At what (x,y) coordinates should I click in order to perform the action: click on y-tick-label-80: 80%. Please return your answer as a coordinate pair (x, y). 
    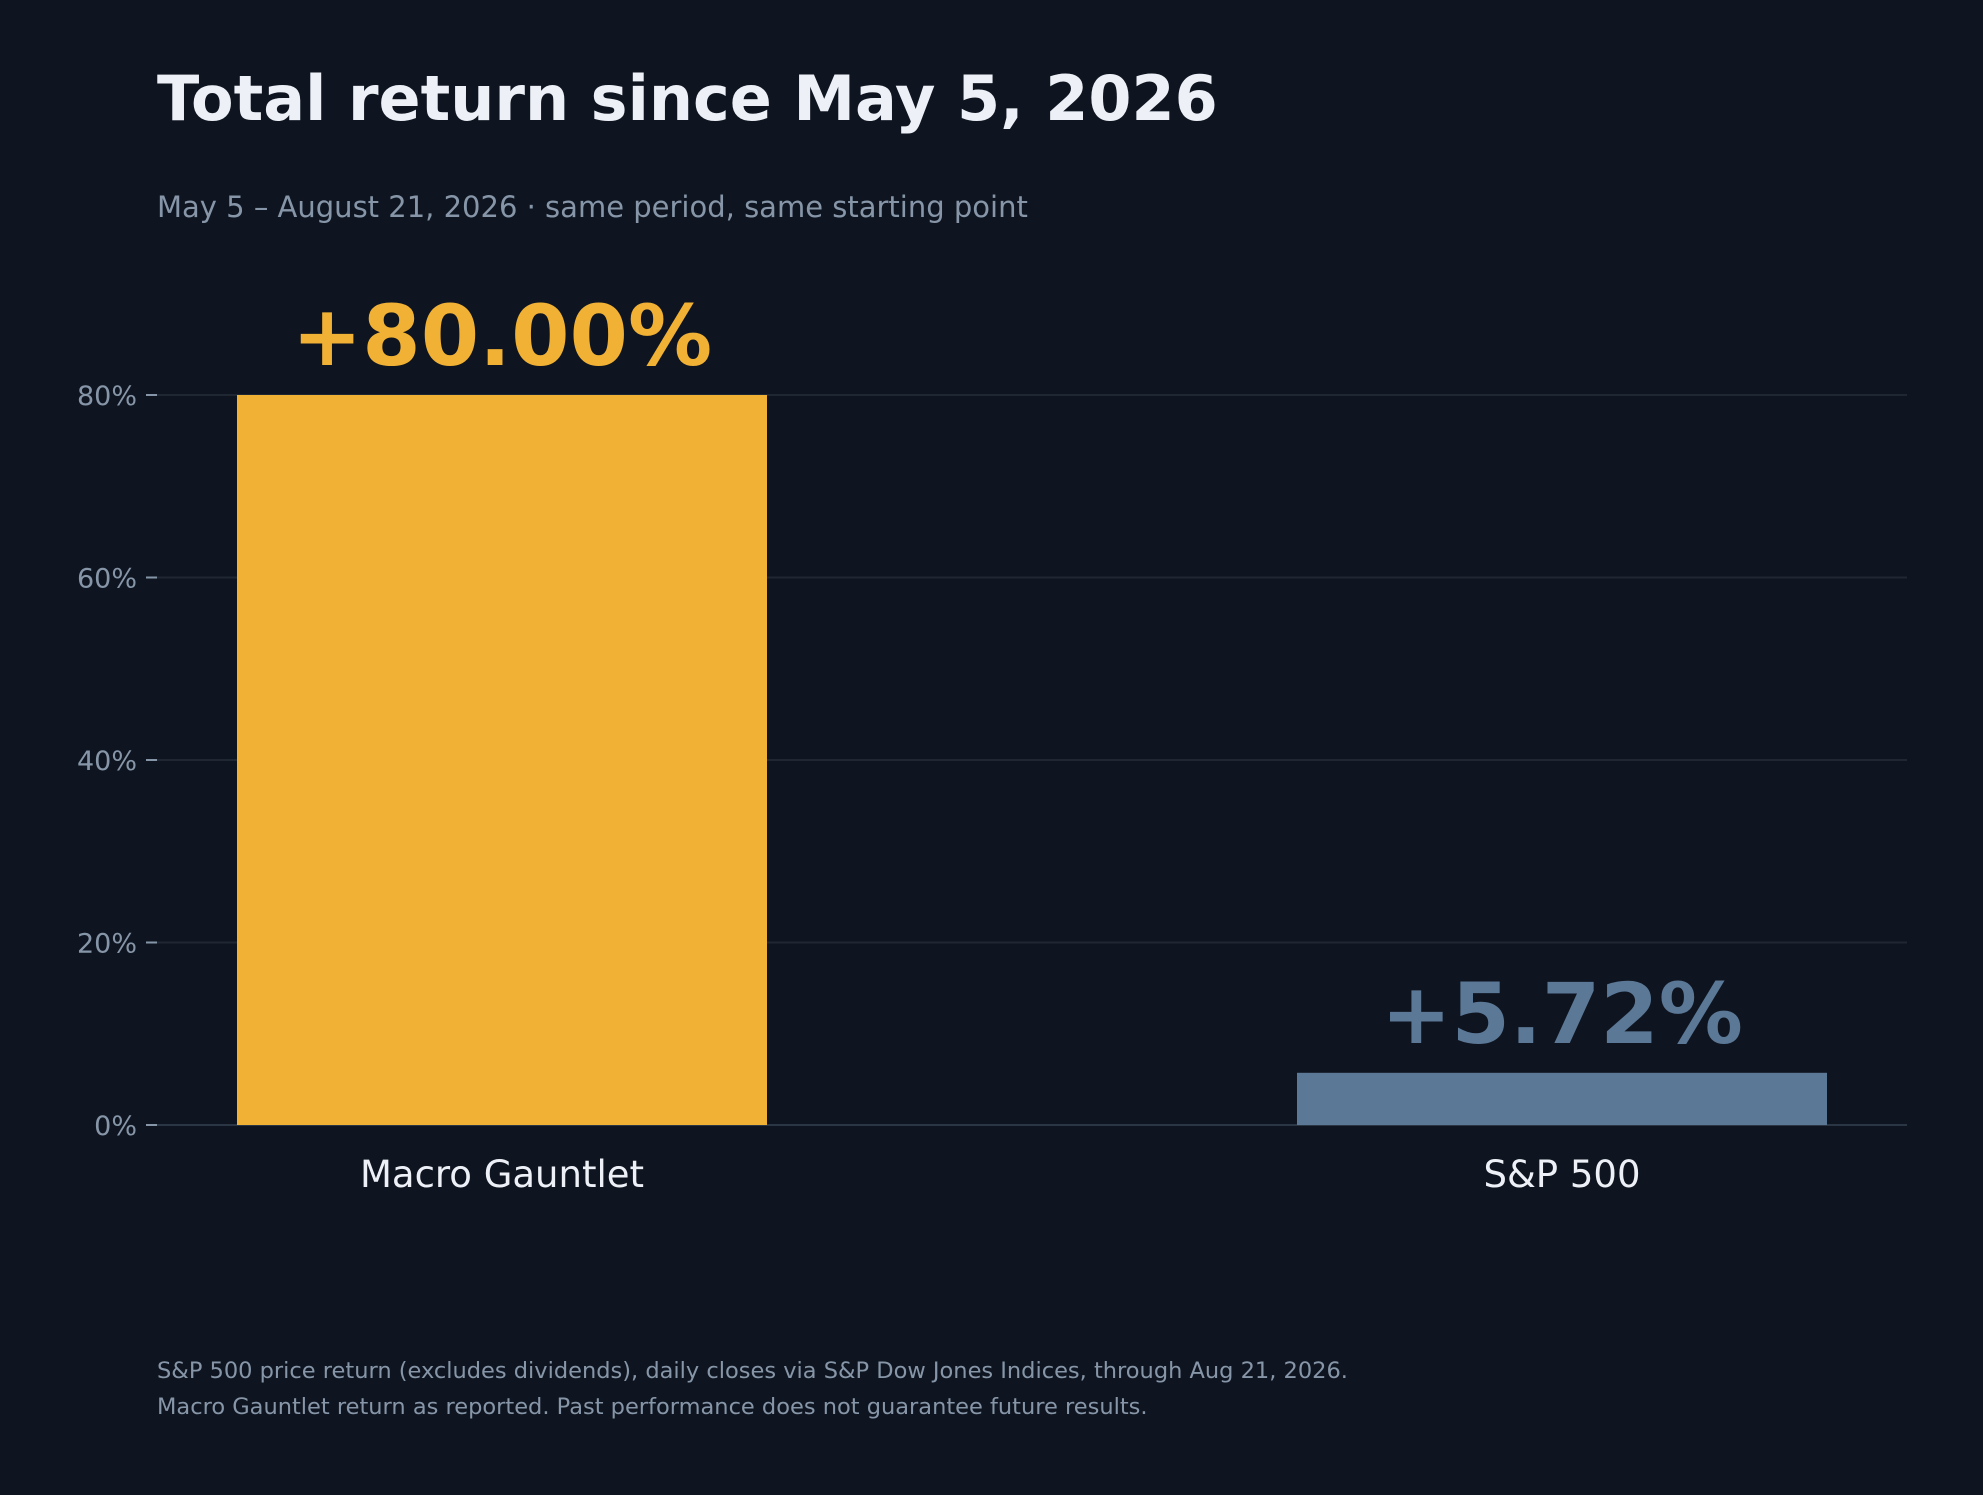
    Looking at the image, I should click on (107, 396).